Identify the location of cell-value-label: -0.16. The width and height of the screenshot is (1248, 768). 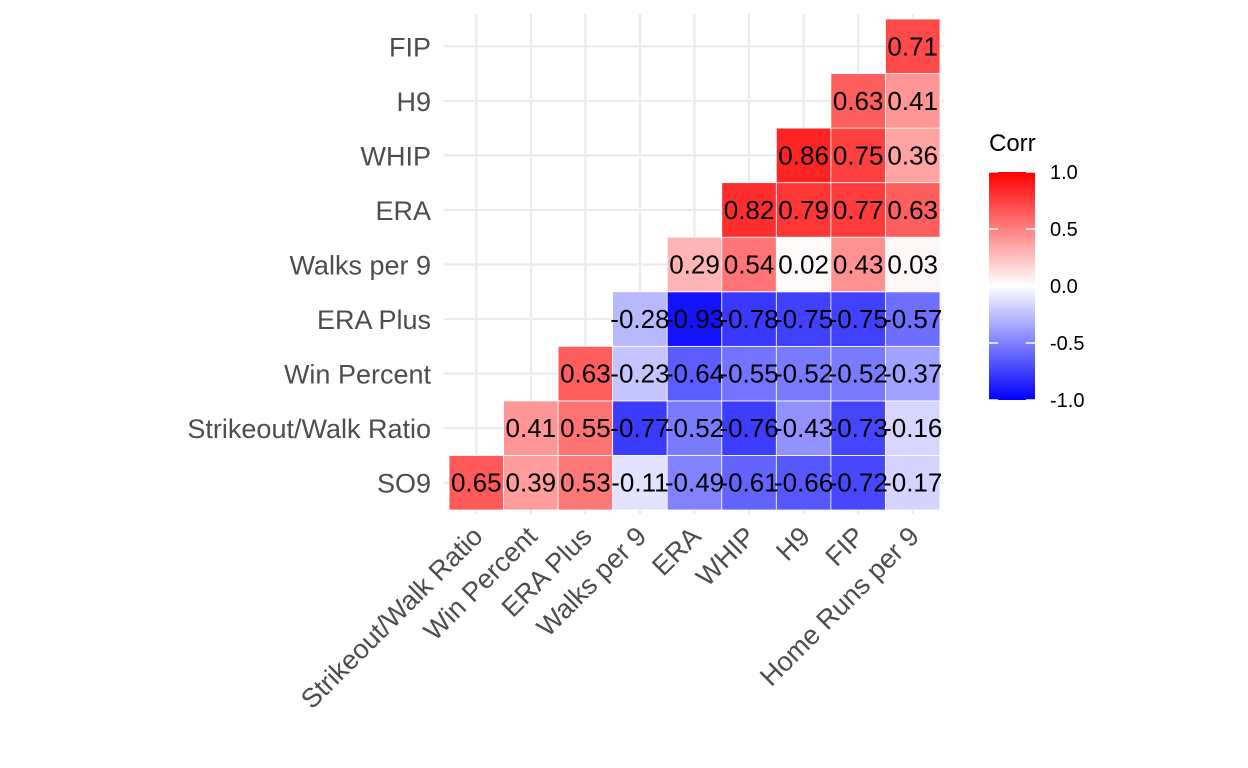
(912, 428).